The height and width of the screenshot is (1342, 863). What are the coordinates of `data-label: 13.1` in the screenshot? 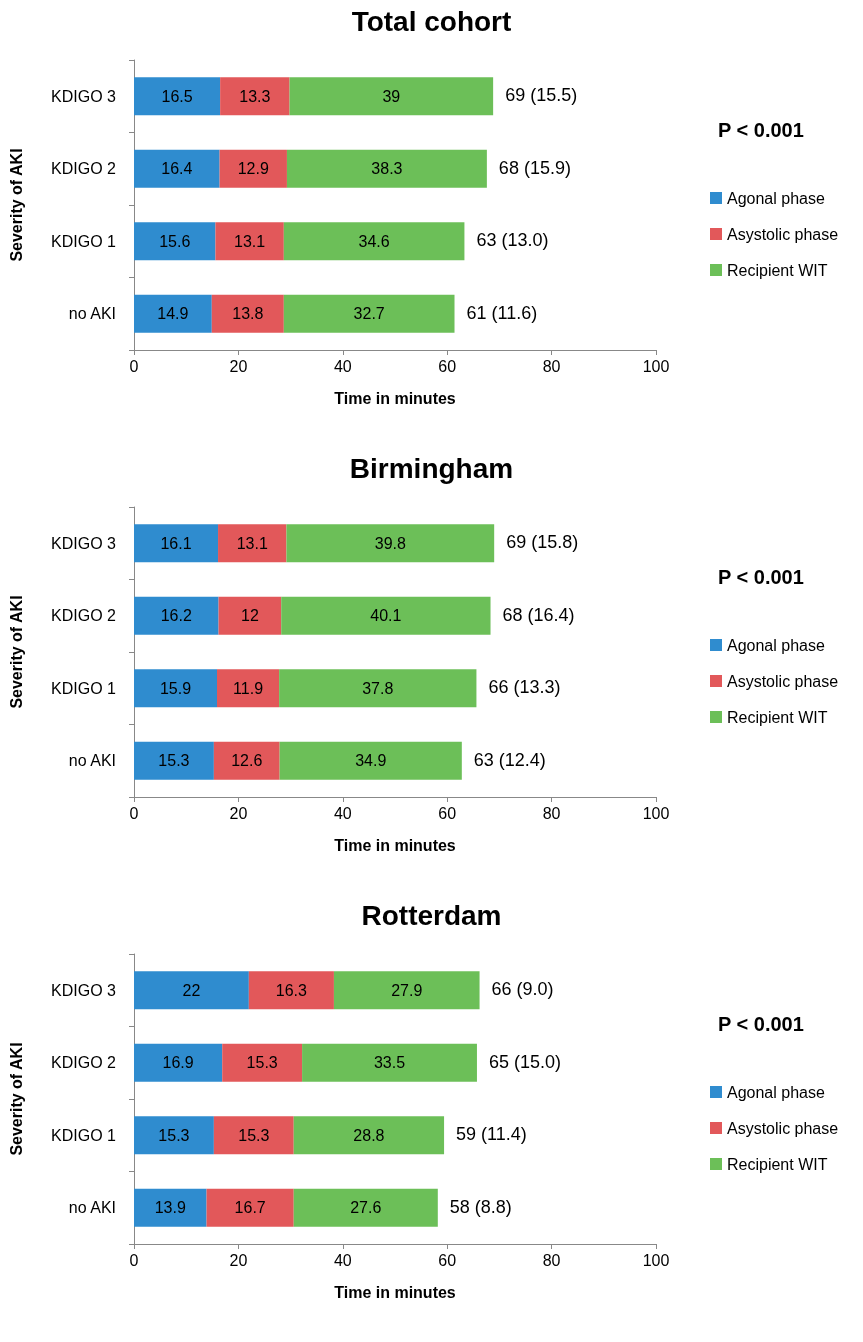 It's located at (252, 543).